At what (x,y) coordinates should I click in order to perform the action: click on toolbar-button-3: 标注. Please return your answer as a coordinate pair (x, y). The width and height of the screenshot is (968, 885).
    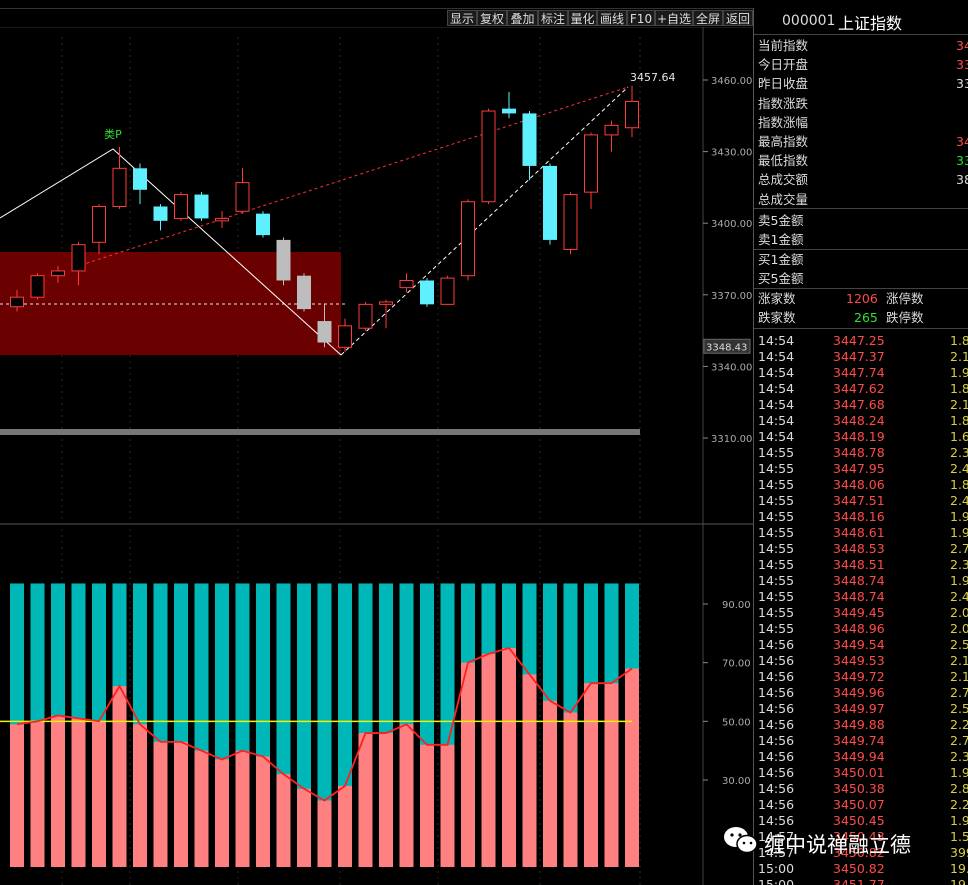
    Looking at the image, I should click on (553, 18).